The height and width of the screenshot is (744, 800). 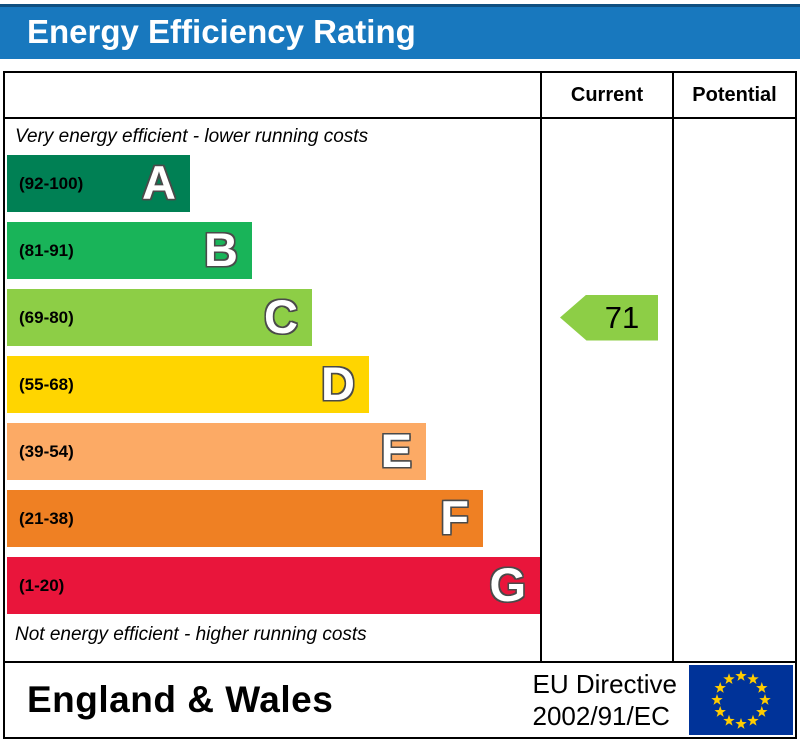 I want to click on header-divider-line, so click(x=400, y=118).